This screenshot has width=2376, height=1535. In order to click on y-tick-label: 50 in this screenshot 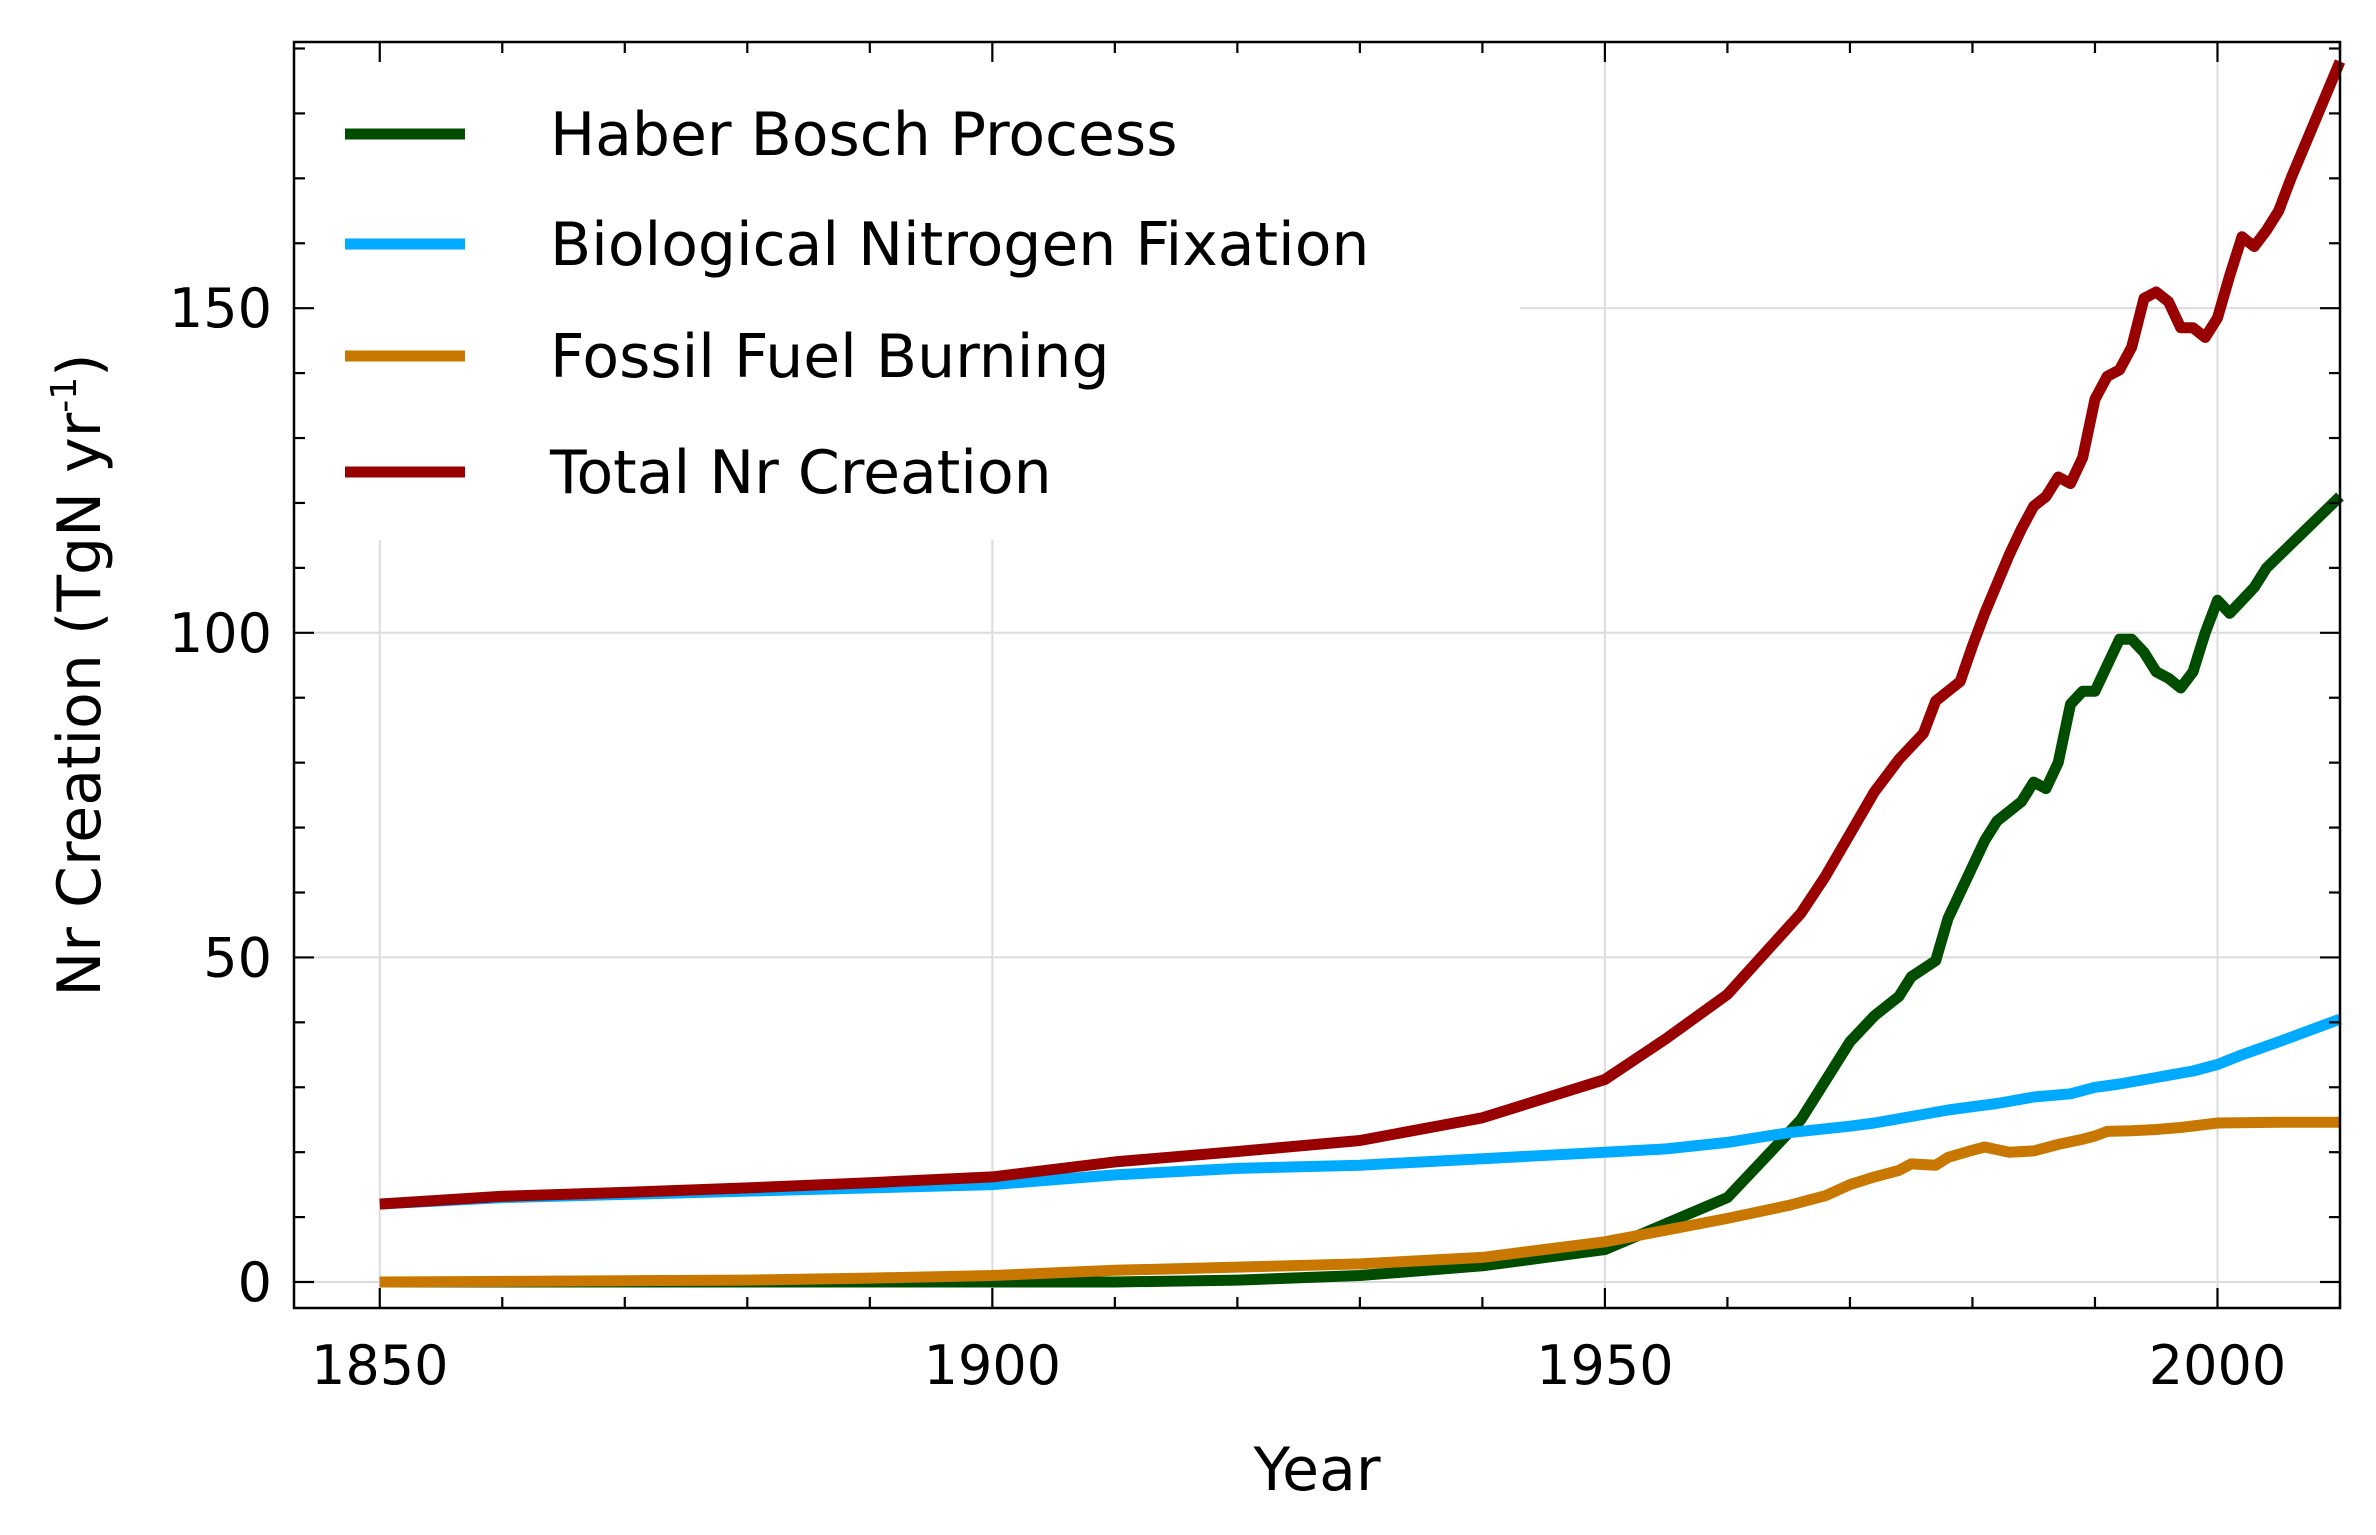, I will do `click(237, 957)`.